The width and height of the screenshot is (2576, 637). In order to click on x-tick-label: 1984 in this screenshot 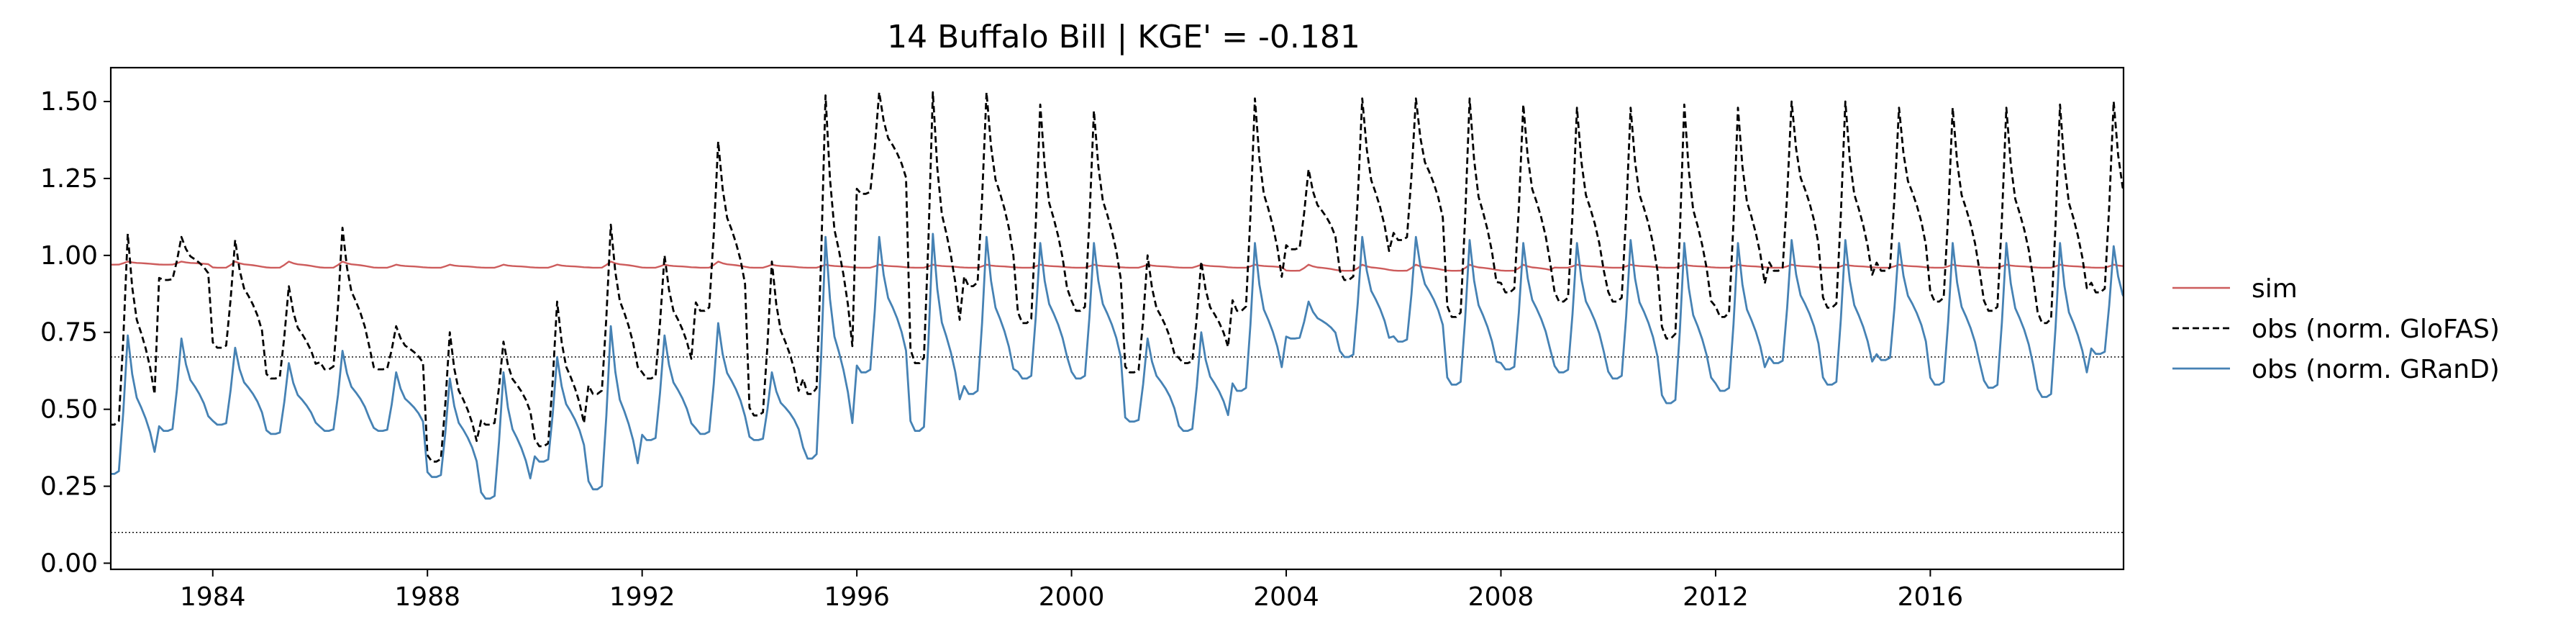, I will do `click(213, 597)`.